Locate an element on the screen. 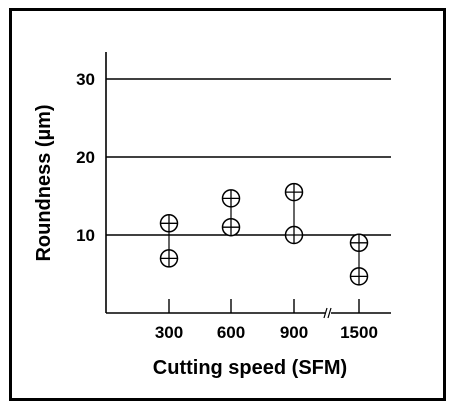 The image size is (455, 402). y-axis-label: Roundness (µm) is located at coordinates (44, 182).